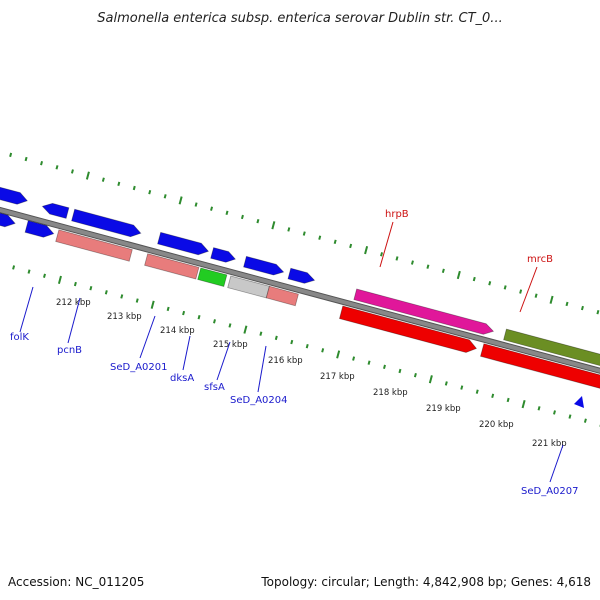  Describe the element at coordinates (214, 387) in the screenshot. I see `gene-label: sfsA` at that location.